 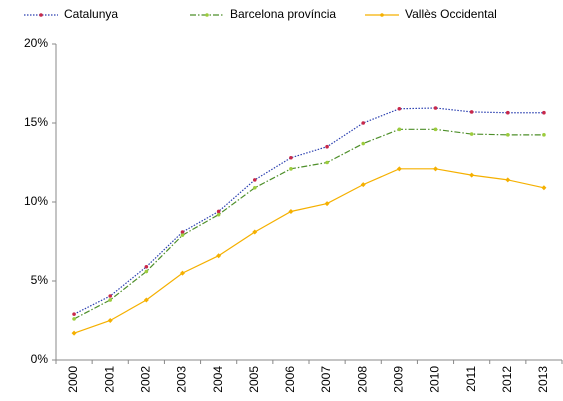 What do you see at coordinates (362, 379) in the screenshot?
I see `x-tick-label: 2008` at bounding box center [362, 379].